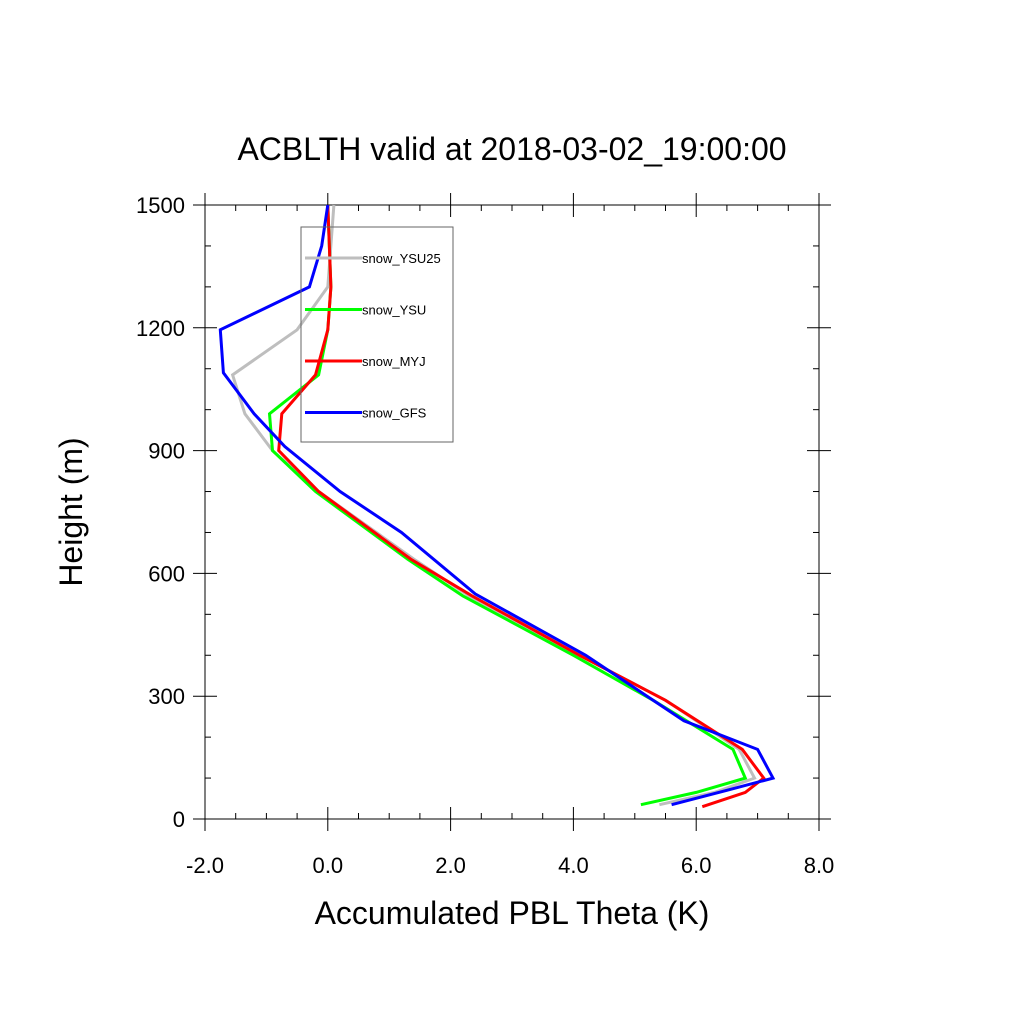 The width and height of the screenshot is (1024, 1024). Describe the element at coordinates (160, 328) in the screenshot. I see `y-tick-label: 1200` at that location.